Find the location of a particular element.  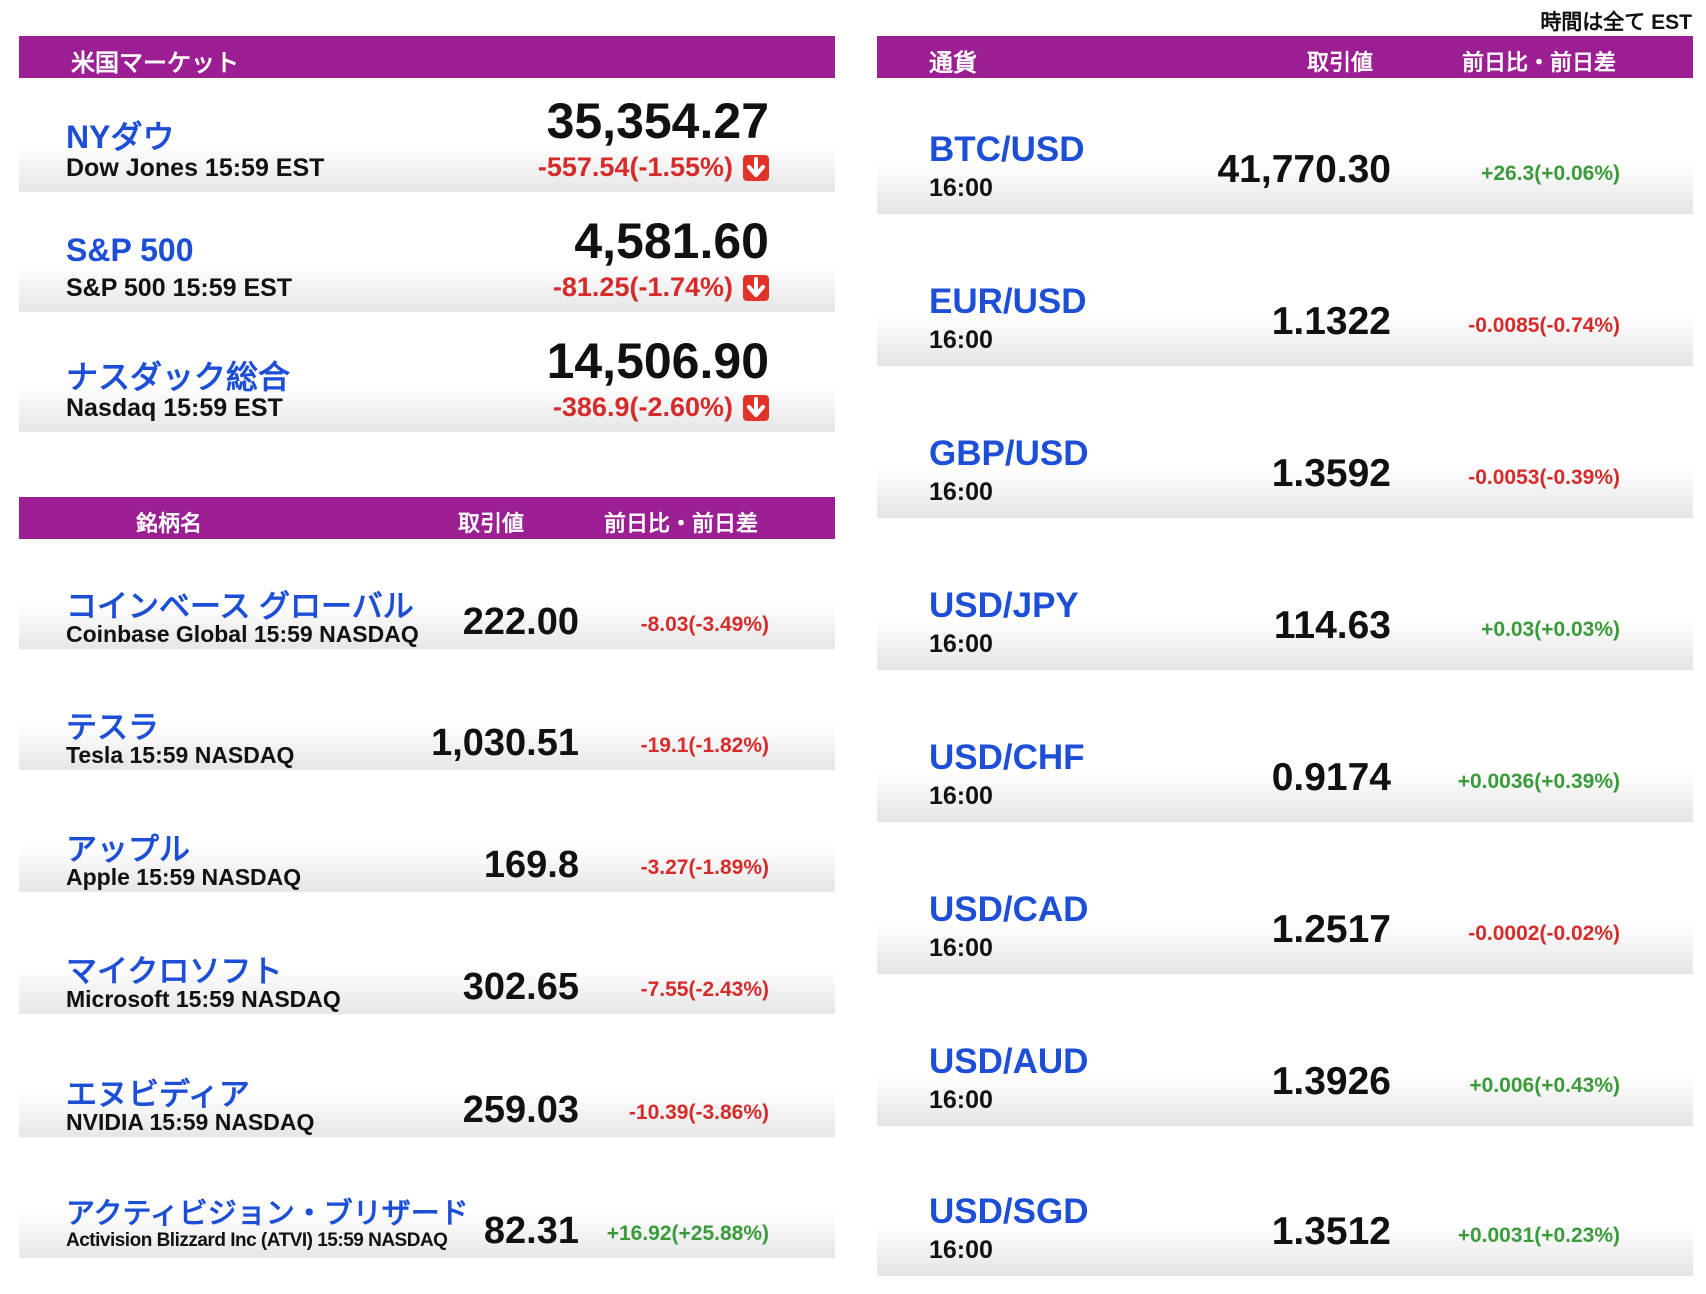

stock-price: 82.31 is located at coordinates (531, 1231).